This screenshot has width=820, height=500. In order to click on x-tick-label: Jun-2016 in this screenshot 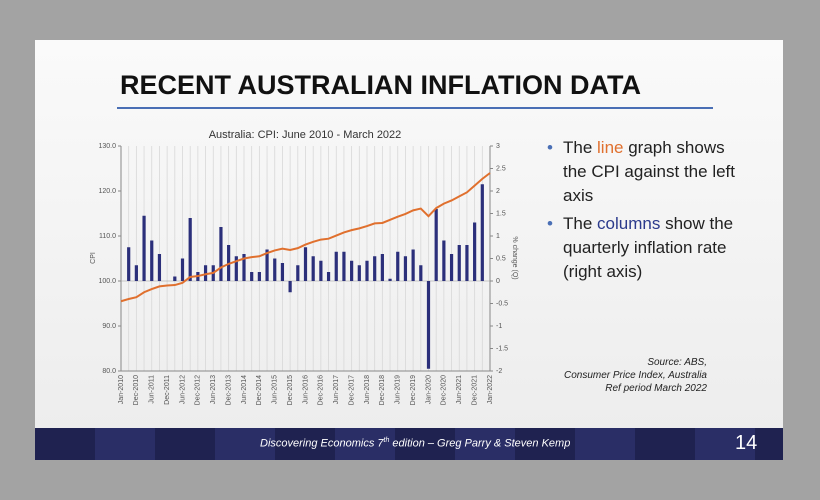, I will do `click(305, 389)`.